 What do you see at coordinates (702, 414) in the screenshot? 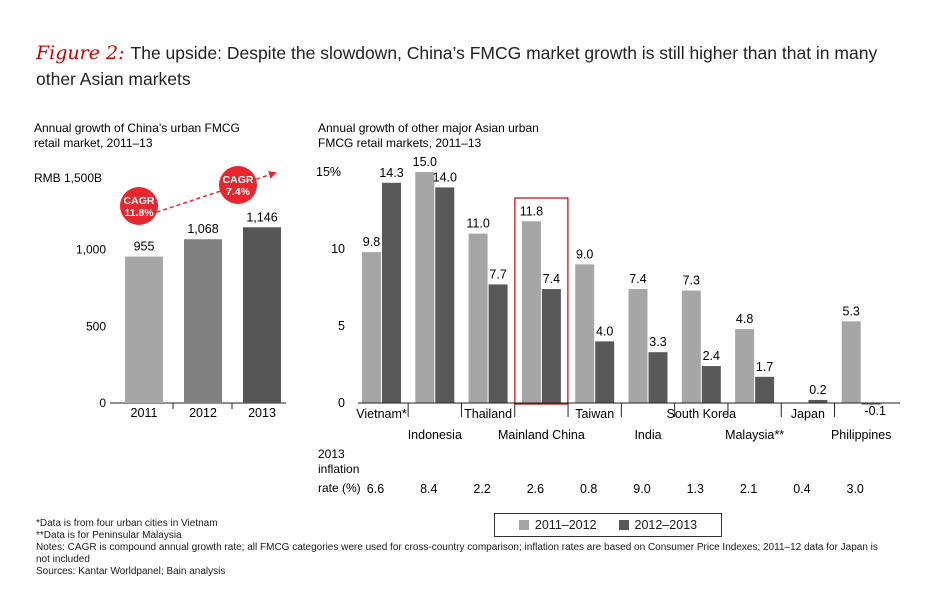
I see `chart2-category-label: South Korea` at bounding box center [702, 414].